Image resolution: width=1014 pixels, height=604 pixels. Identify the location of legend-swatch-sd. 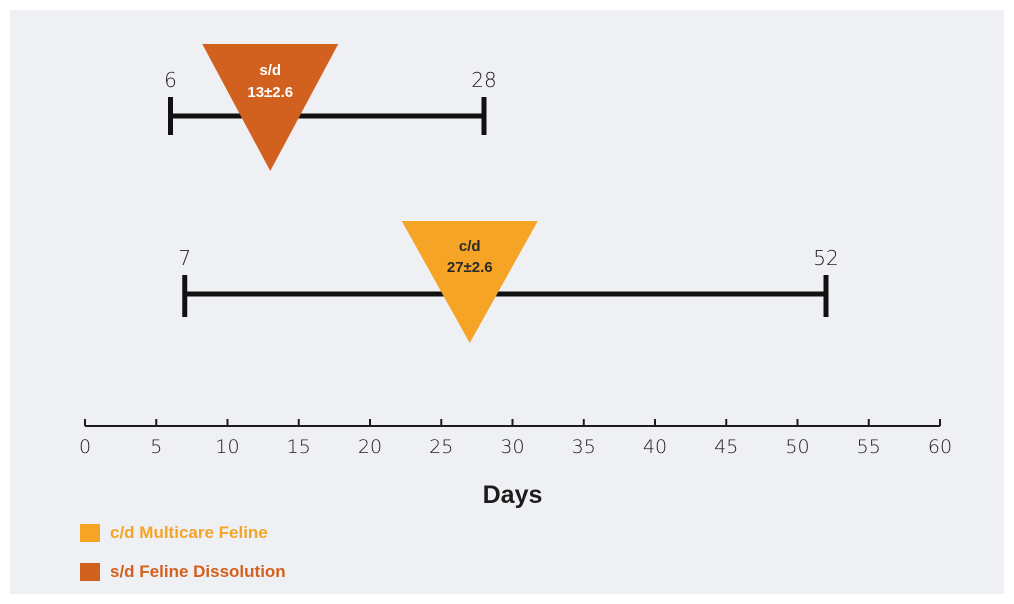
(90, 572).